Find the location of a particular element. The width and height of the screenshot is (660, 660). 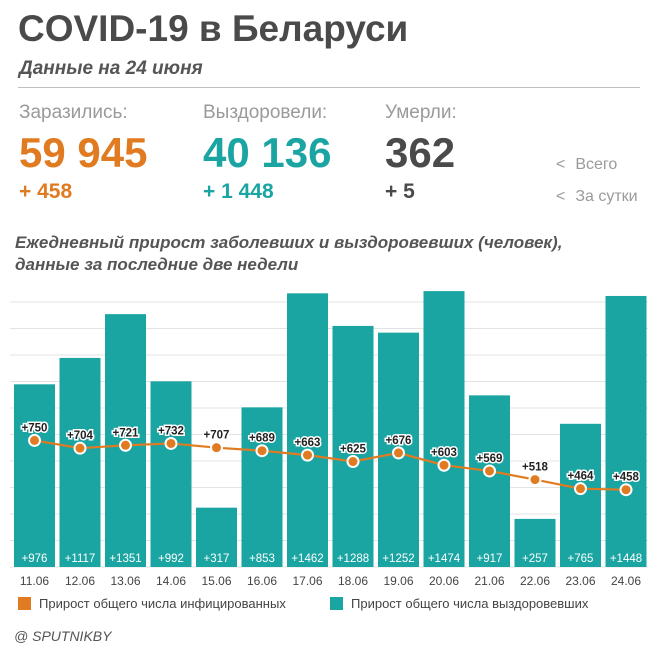

line-value-label: +750 is located at coordinates (35, 428).